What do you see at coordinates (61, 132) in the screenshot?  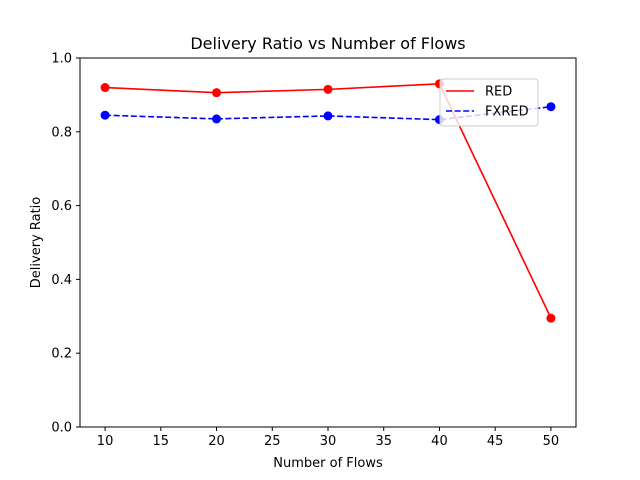 I see `y-tick-label: 0.8` at bounding box center [61, 132].